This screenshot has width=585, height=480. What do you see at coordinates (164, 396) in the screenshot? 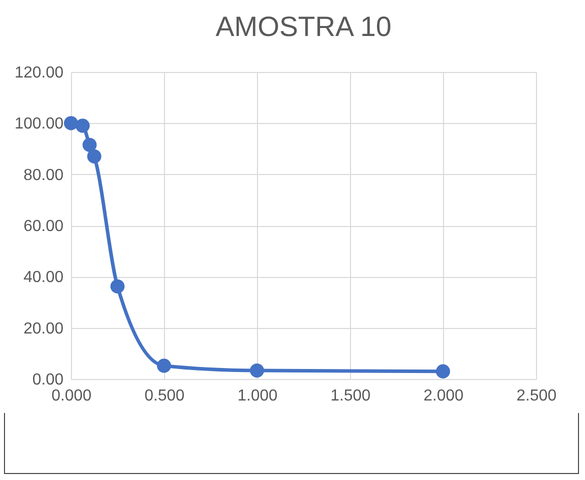
I see `x-tick-label: 0.500` at bounding box center [164, 396].